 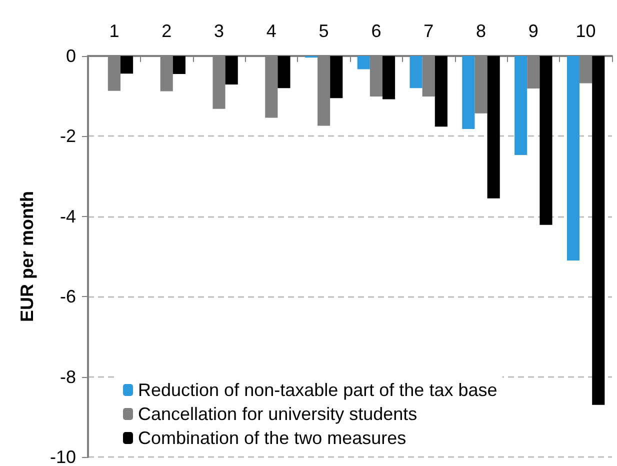 I want to click on x-tick-label: 3, so click(x=219, y=31).